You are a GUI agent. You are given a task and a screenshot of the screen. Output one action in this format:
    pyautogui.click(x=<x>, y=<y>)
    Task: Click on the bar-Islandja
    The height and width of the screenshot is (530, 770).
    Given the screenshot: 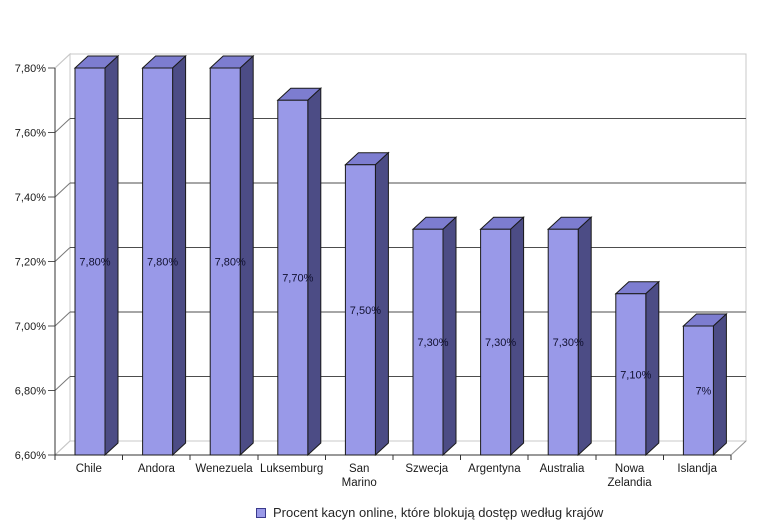 What is the action you would take?
    pyautogui.click(x=698, y=390)
    